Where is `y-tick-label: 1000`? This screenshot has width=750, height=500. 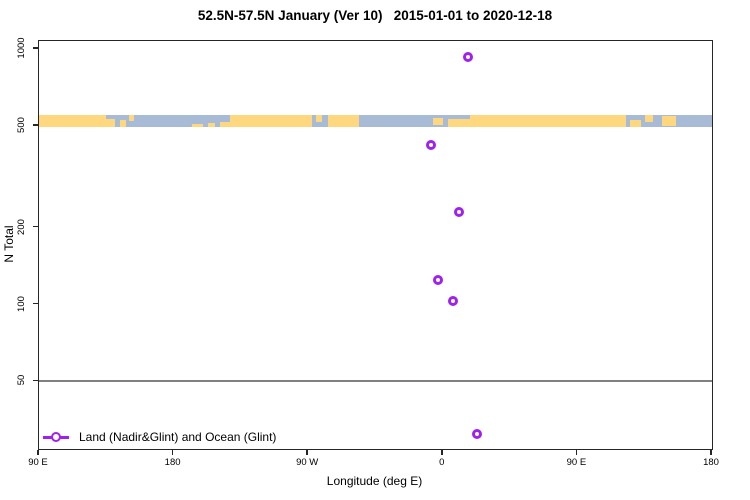 y-tick-label: 1000 is located at coordinates (21, 48).